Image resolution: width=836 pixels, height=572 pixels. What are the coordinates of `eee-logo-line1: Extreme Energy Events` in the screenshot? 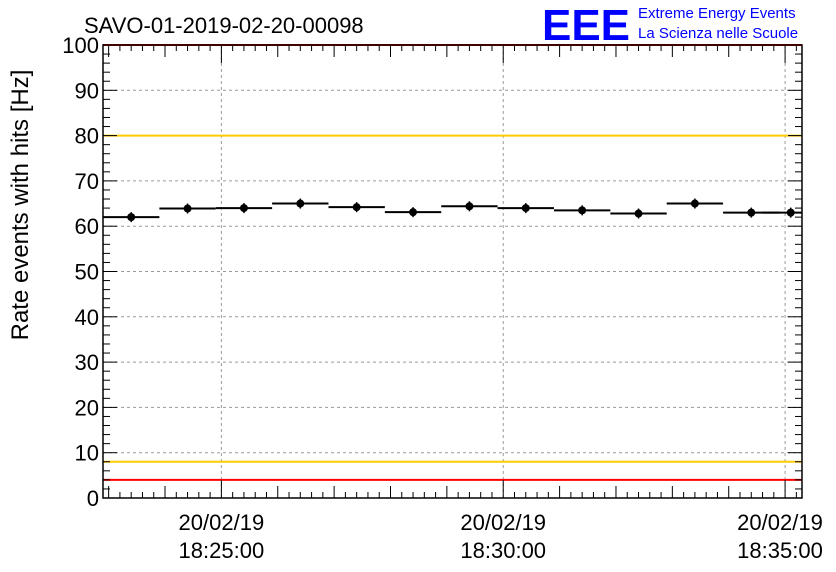 It's located at (717, 13).